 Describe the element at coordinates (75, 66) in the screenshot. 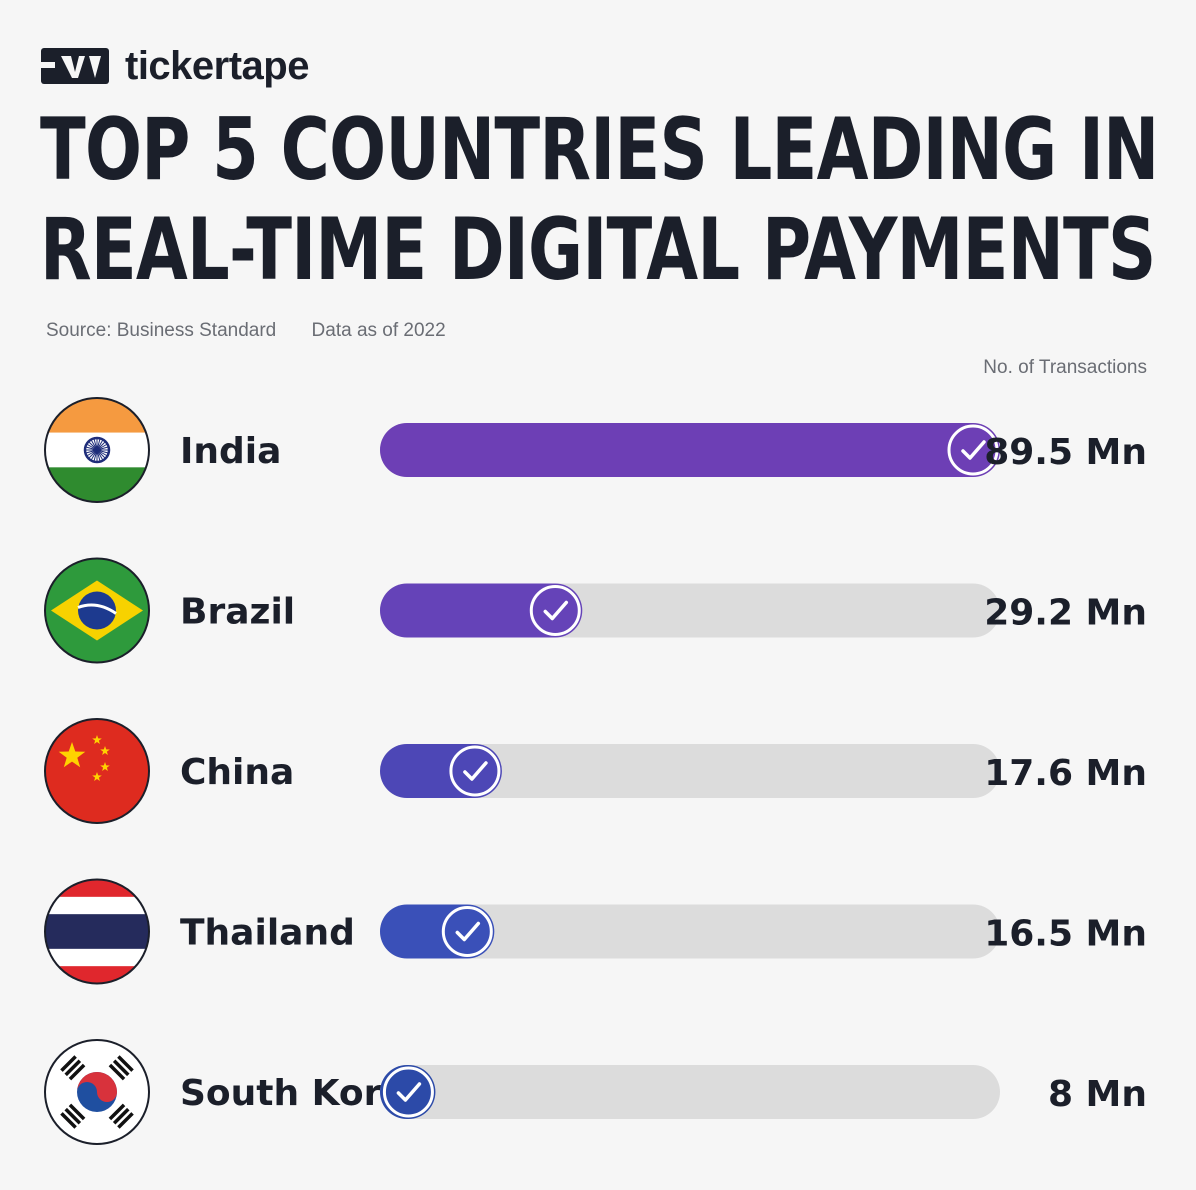

I see `tickertape-logo-icon` at that location.